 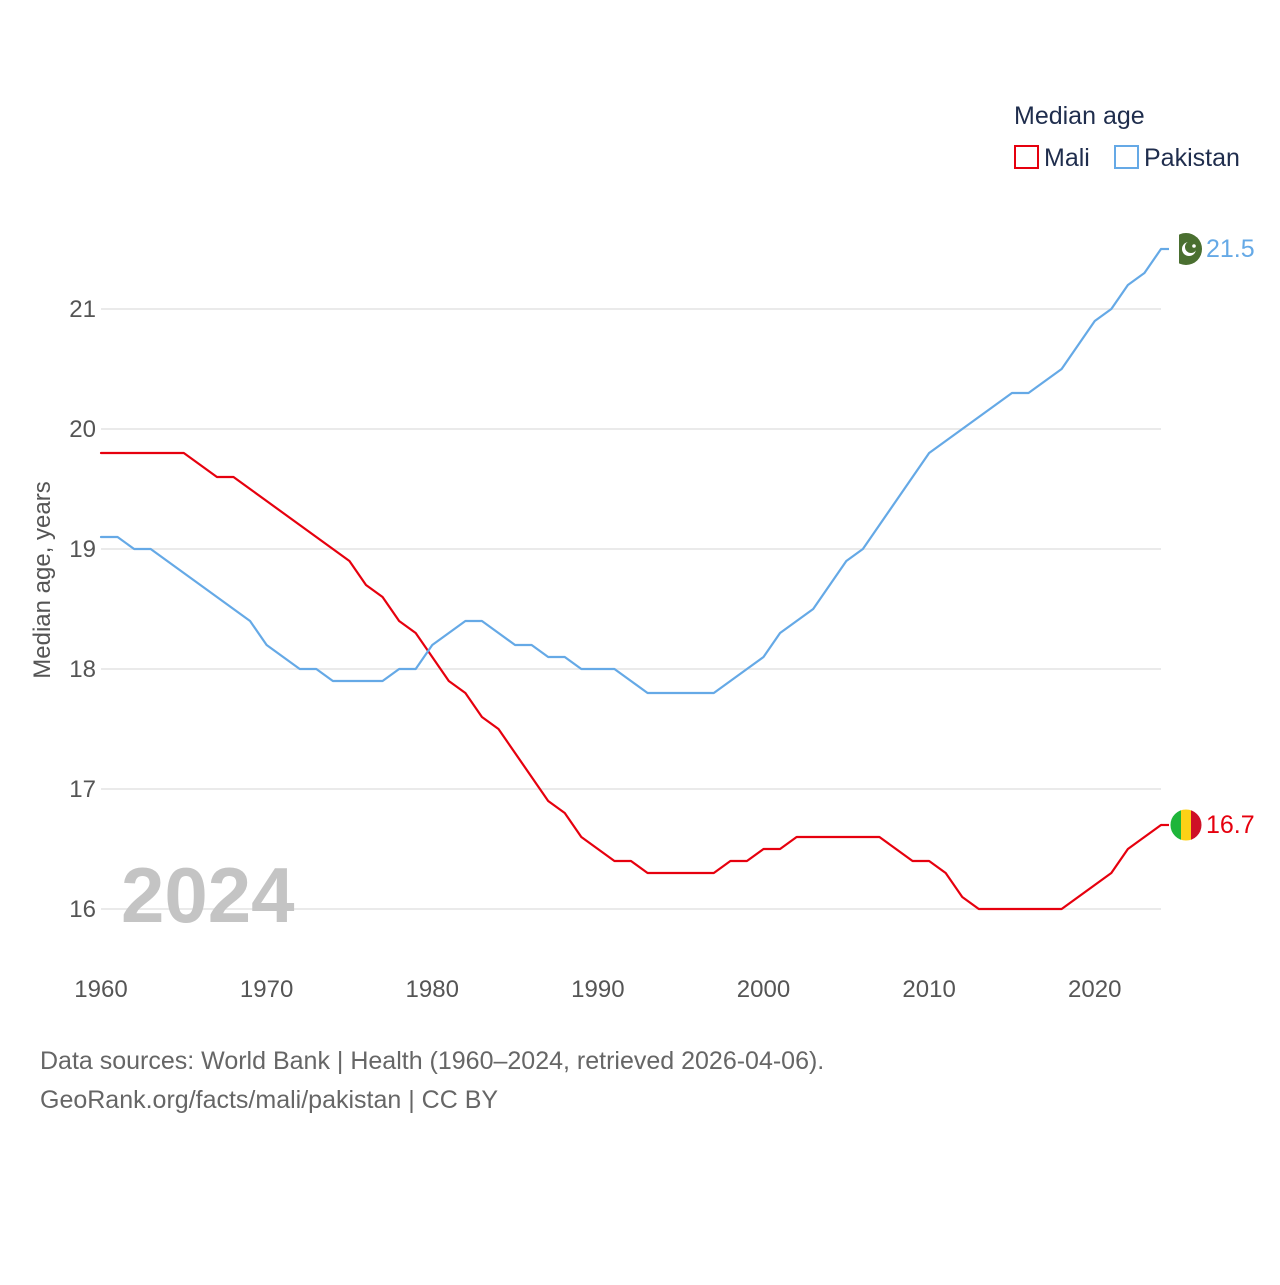 I want to click on legend-item-pakistan: Pakistan, so click(x=1177, y=158).